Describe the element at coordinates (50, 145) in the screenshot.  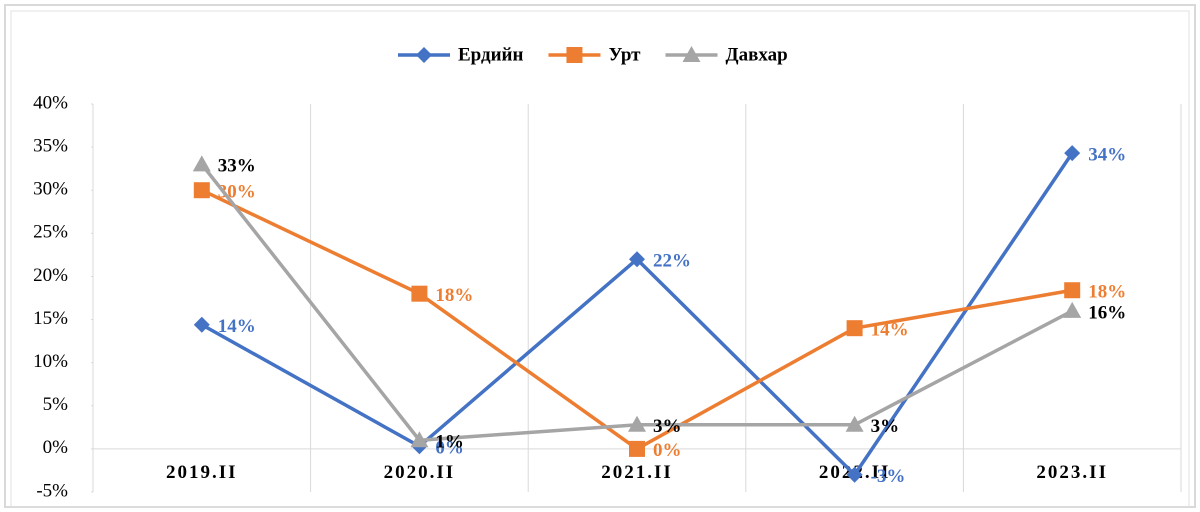
I see `y-tick-label: 35%` at that location.